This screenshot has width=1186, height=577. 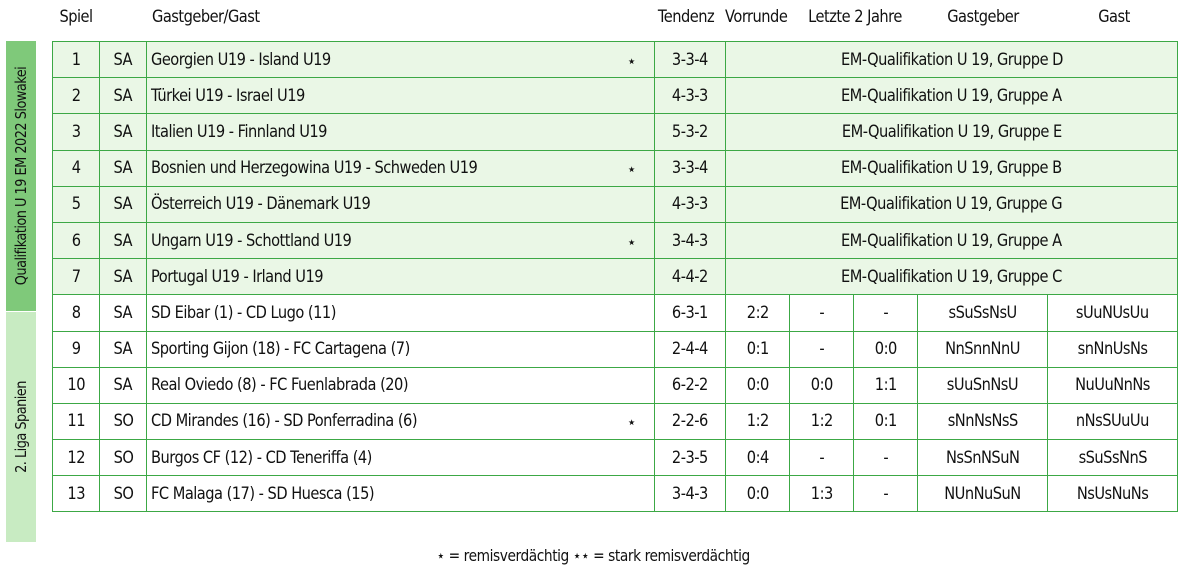 I want to click on row-match: Real Oviedo (8) - FC Fuenlabrada (20), so click(x=400, y=385).